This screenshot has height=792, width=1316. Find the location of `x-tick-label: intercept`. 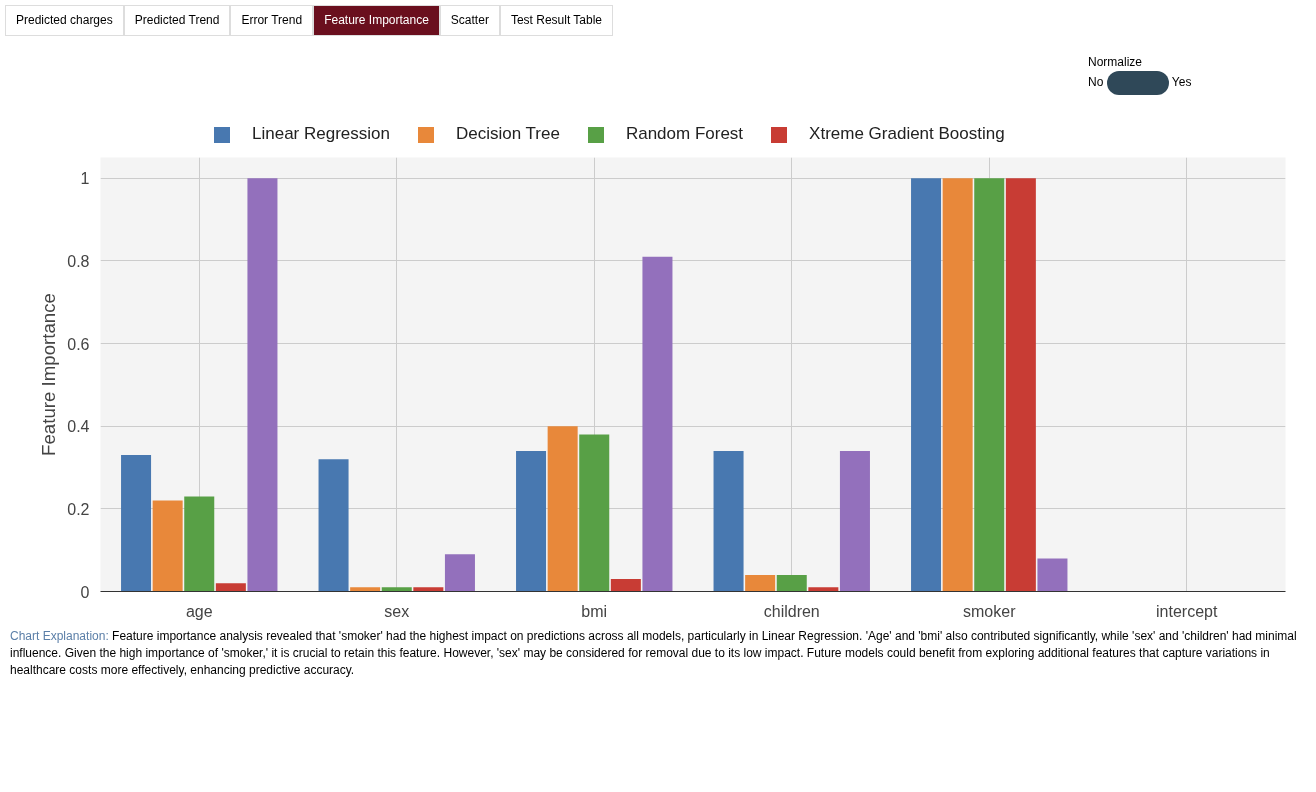

x-tick-label: intercept is located at coordinates (1187, 611).